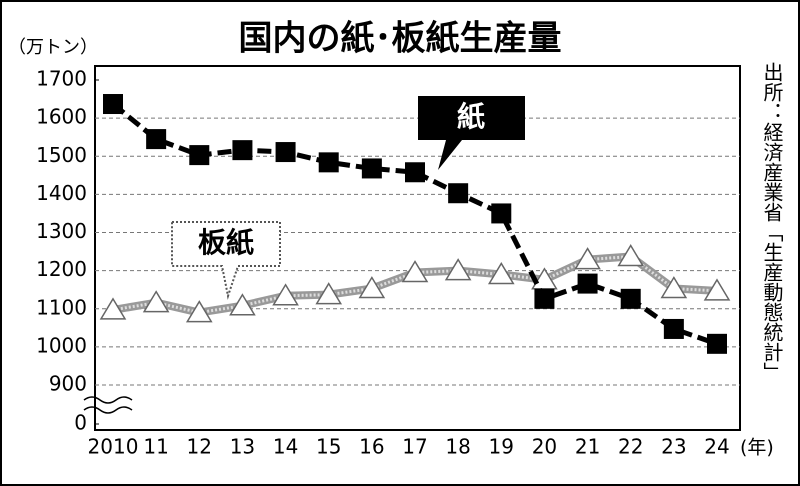 The height and width of the screenshot is (486, 800). I want to click on y-tick-label: 1600, so click(61, 117).